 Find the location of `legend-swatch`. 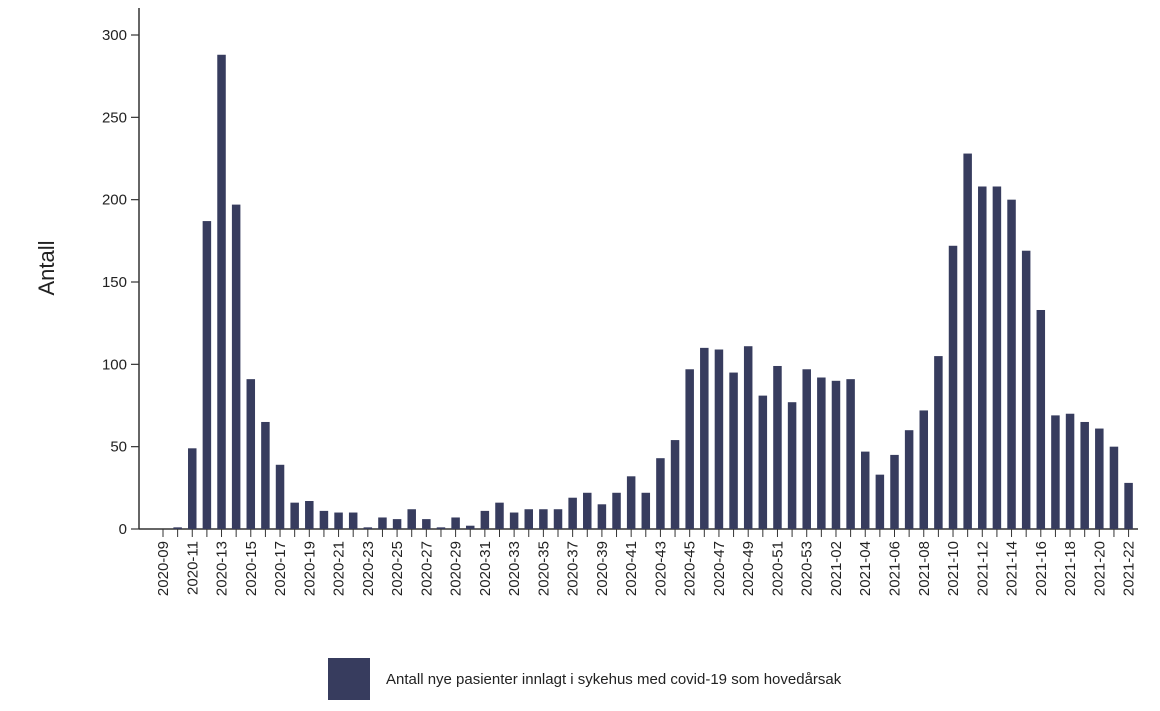

legend-swatch is located at coordinates (349, 679).